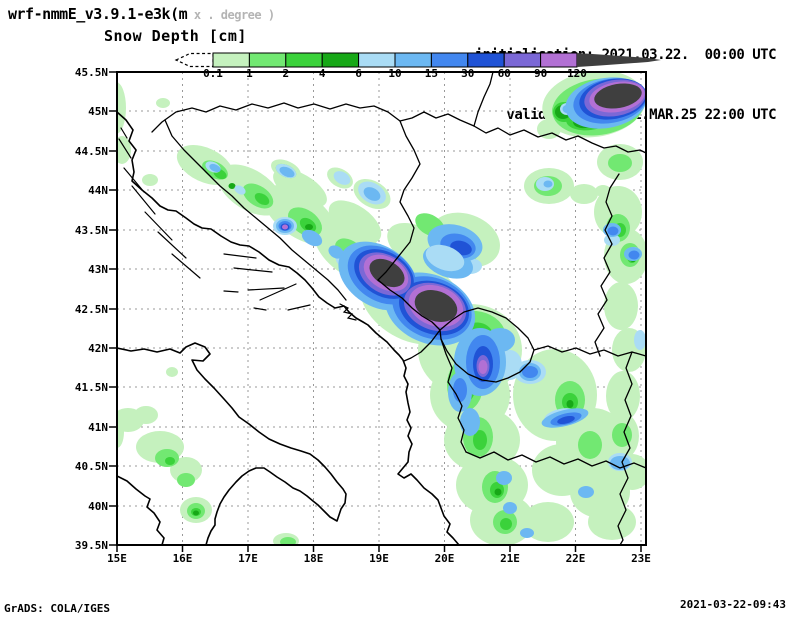 This screenshot has width=800, height=618. Describe the element at coordinates (91, 309) in the screenshot. I see `lat-axis-label: 42.5N` at that location.